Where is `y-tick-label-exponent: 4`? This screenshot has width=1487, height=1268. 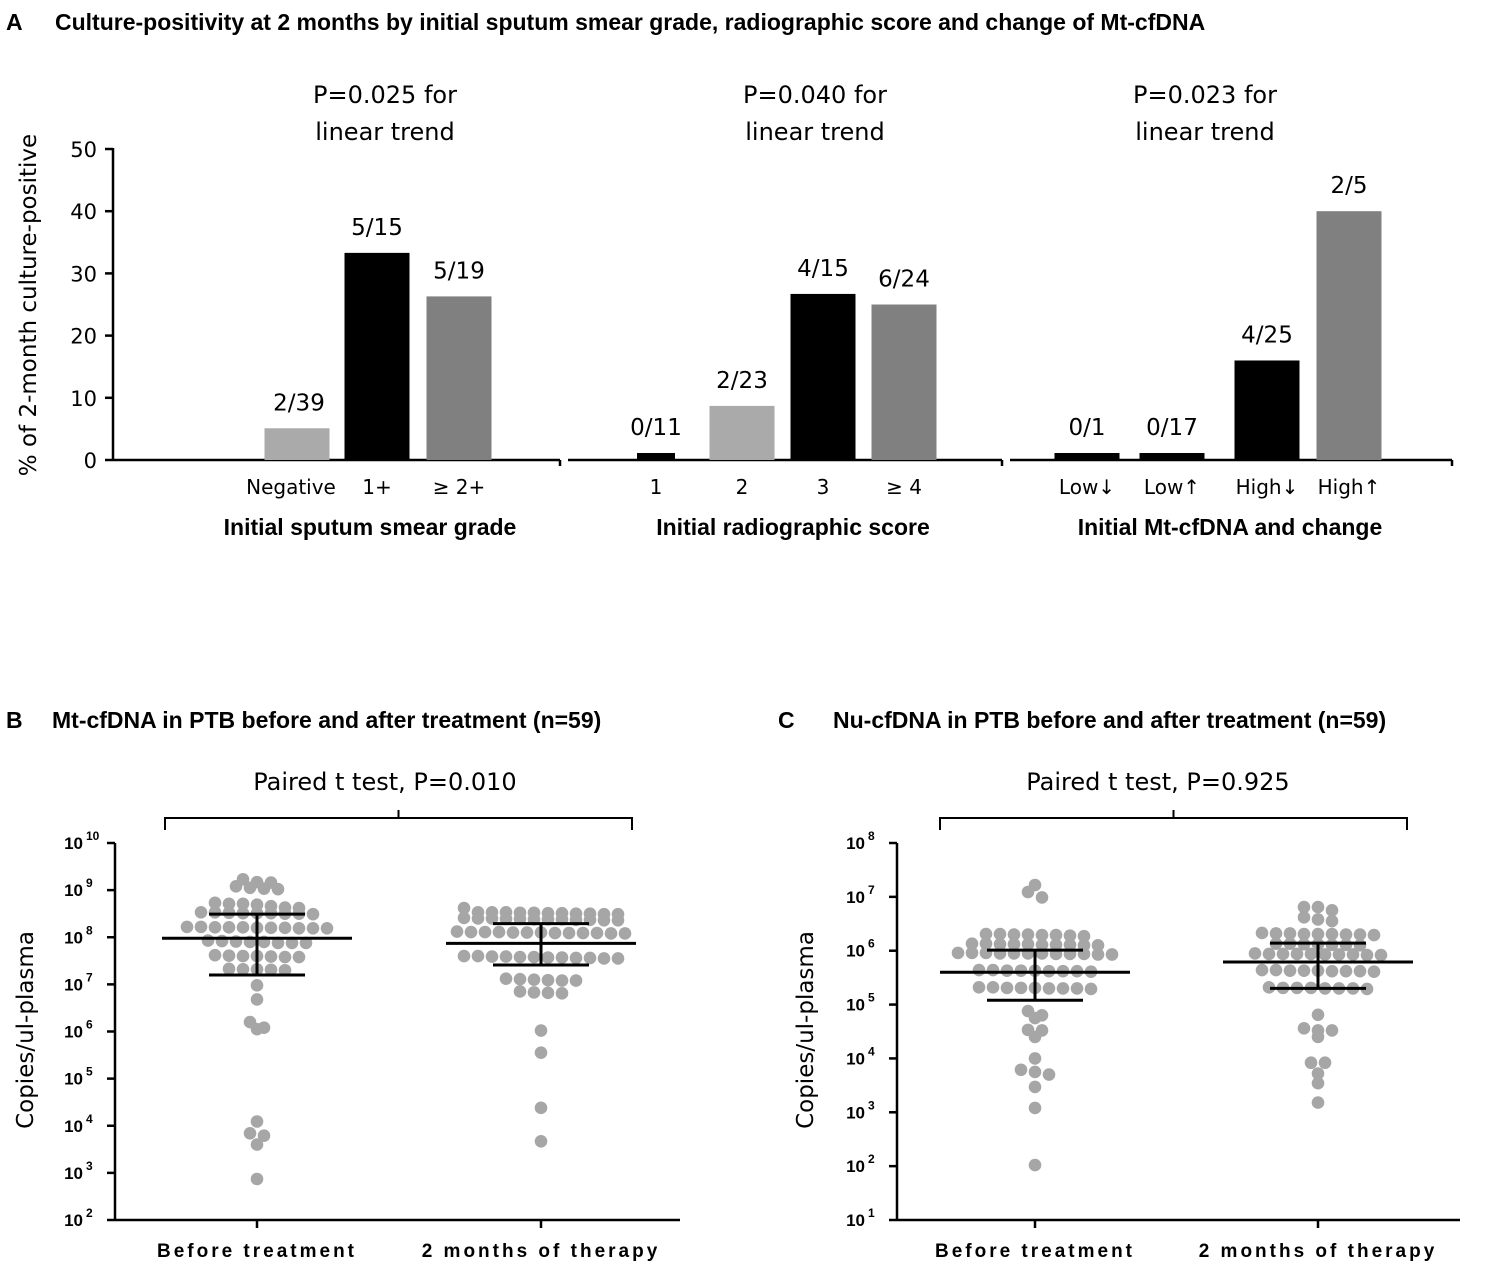 y-tick-label-exponent: 4 is located at coordinates (89, 1119).